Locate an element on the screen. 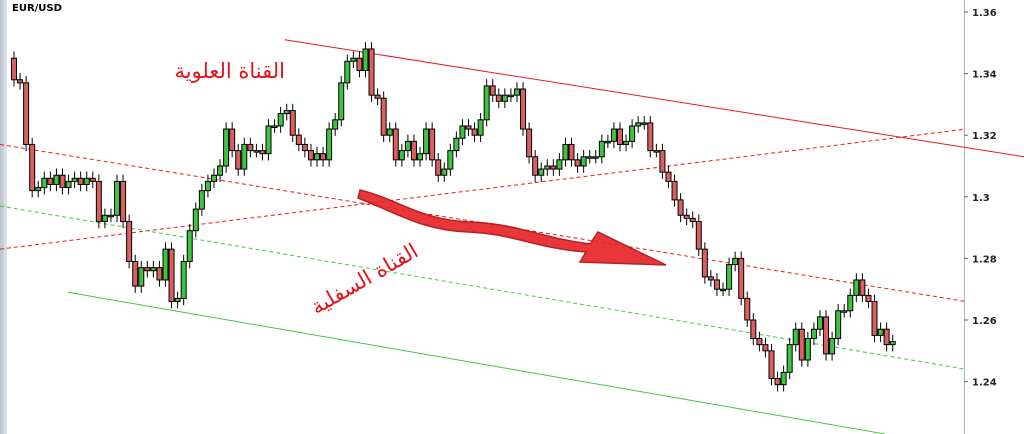 Image resolution: width=1024 pixels, height=434 pixels. lower-channel-label: القناة السفلية is located at coordinates (364, 279).